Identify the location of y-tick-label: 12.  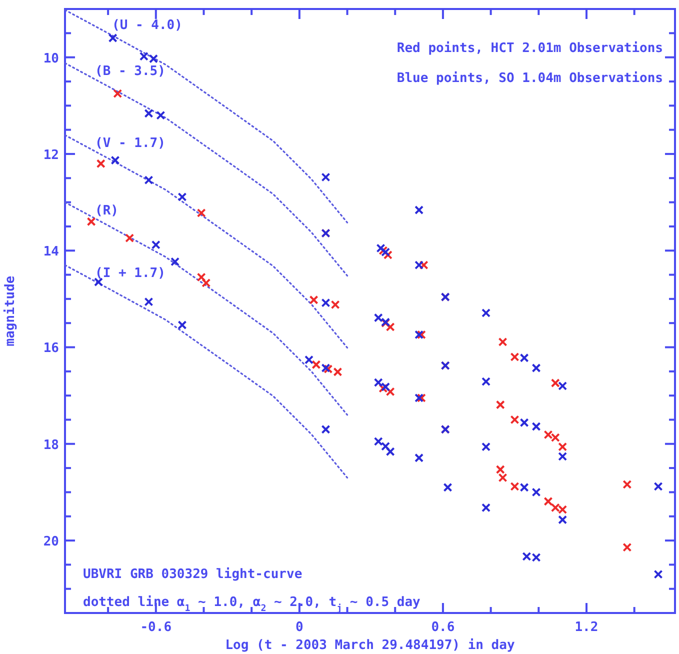
(51, 155).